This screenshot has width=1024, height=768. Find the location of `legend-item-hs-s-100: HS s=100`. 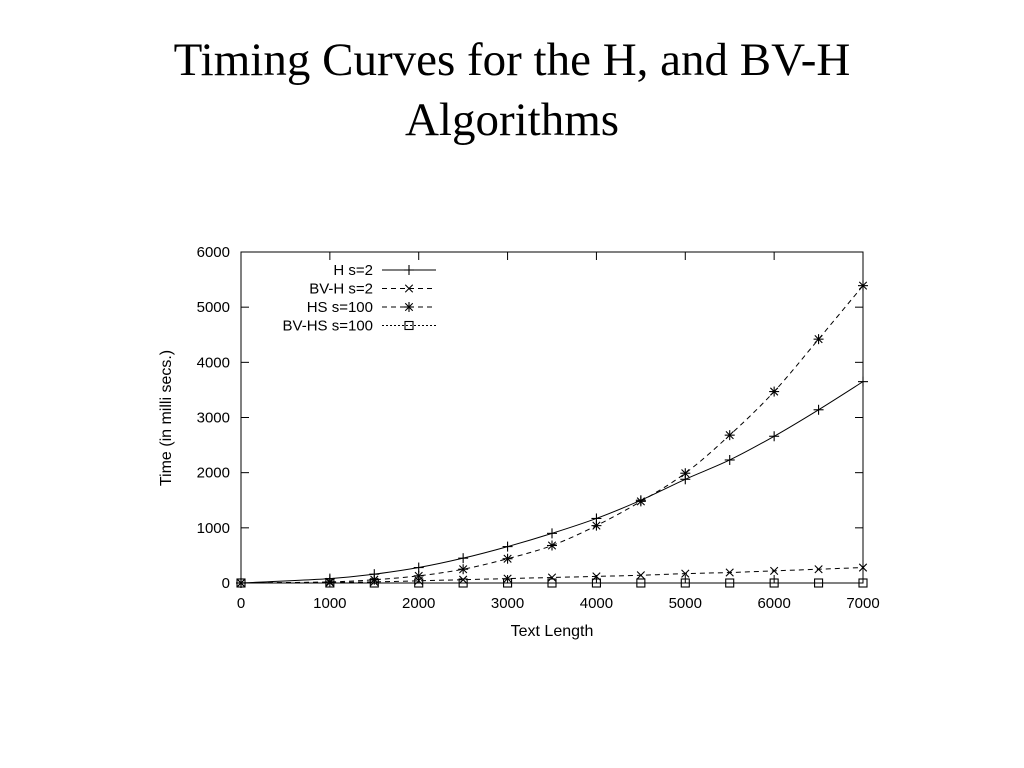

legend-item-hs-s-100: HS s=100 is located at coordinates (371, 307).